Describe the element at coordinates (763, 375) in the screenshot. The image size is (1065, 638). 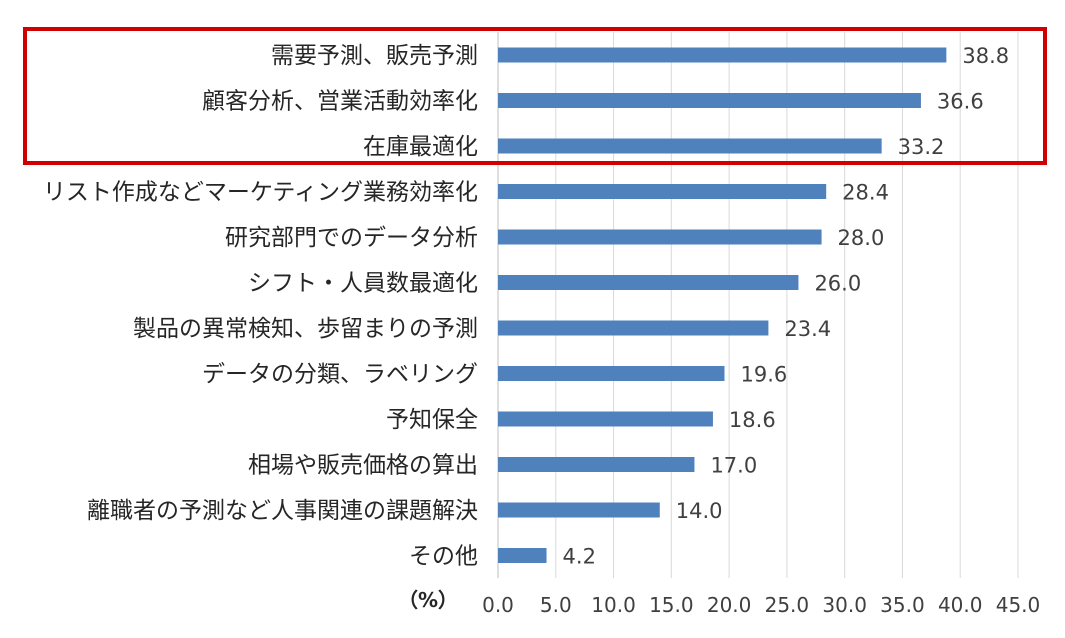
I see `value-label: 19.6` at that location.